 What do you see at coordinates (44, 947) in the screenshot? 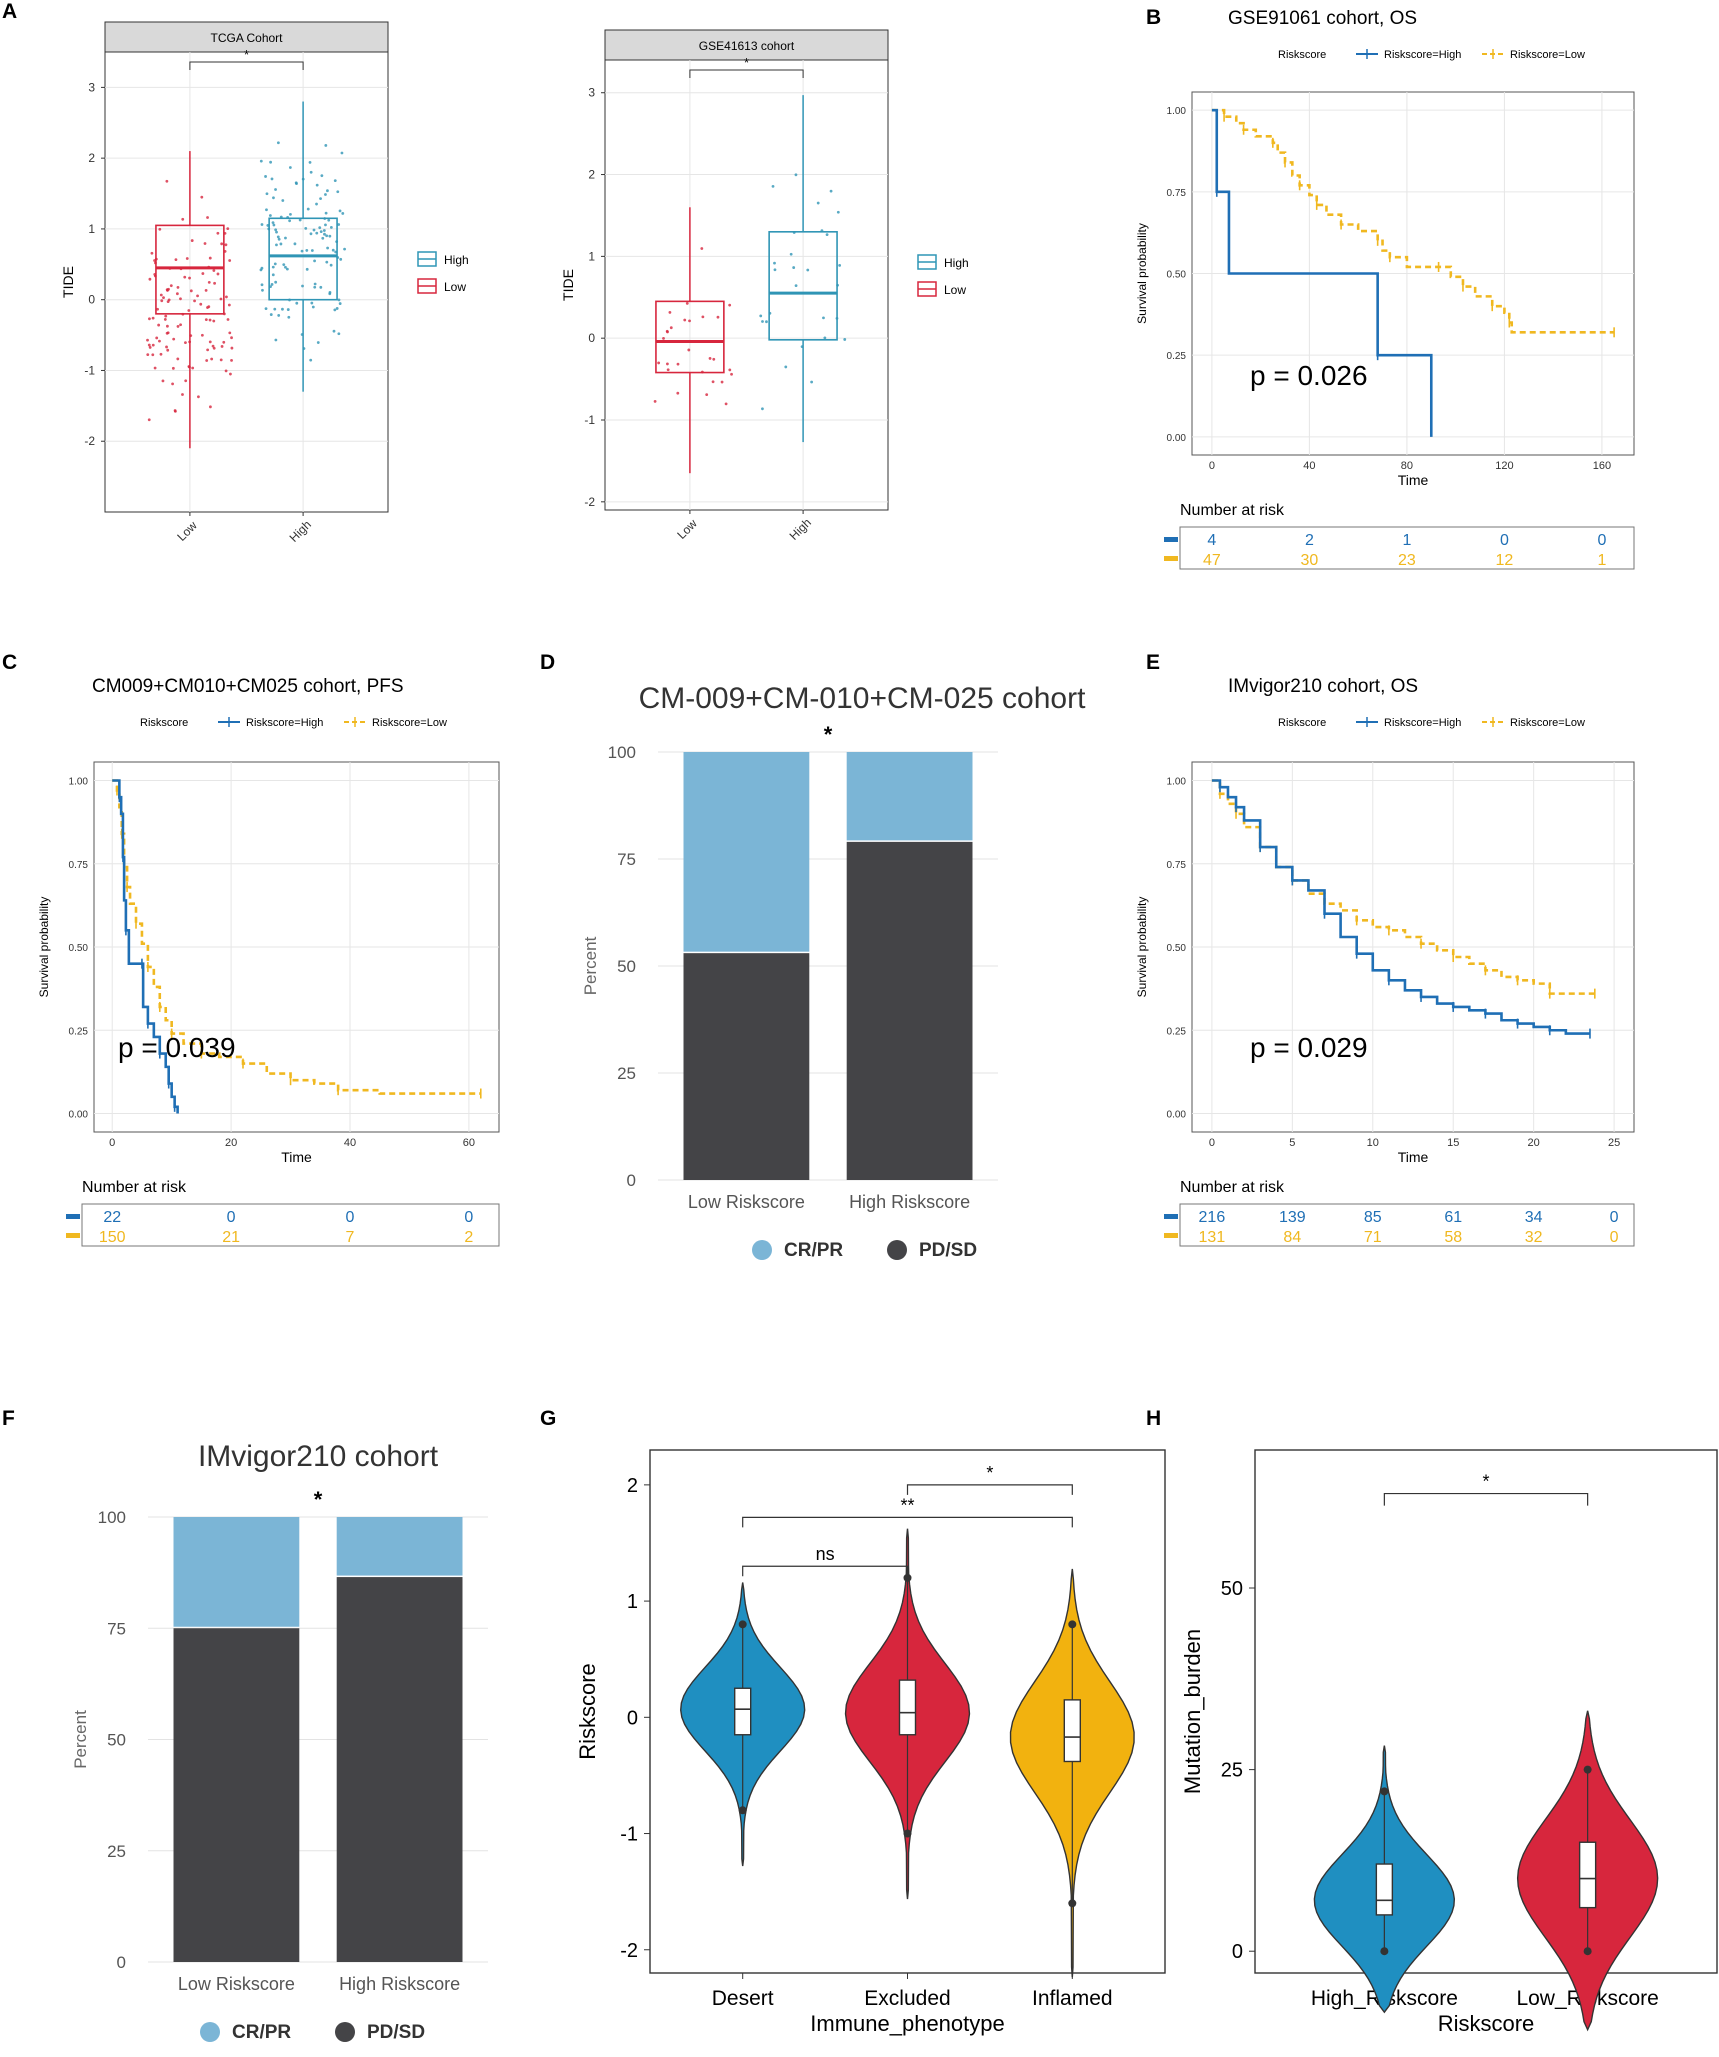
I see `y-axis-label: Survival probability` at bounding box center [44, 947].